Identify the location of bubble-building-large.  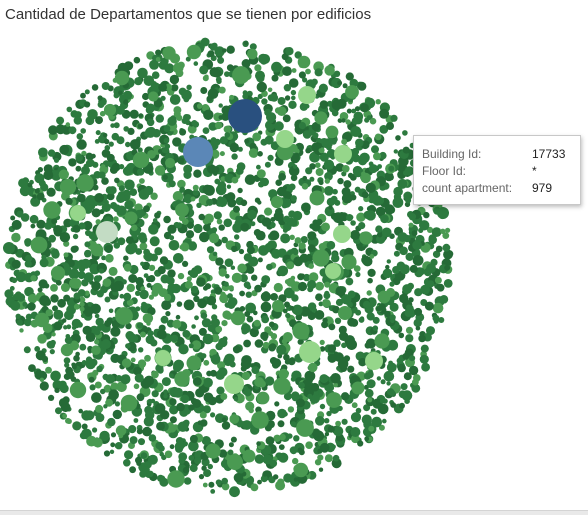
(198, 152).